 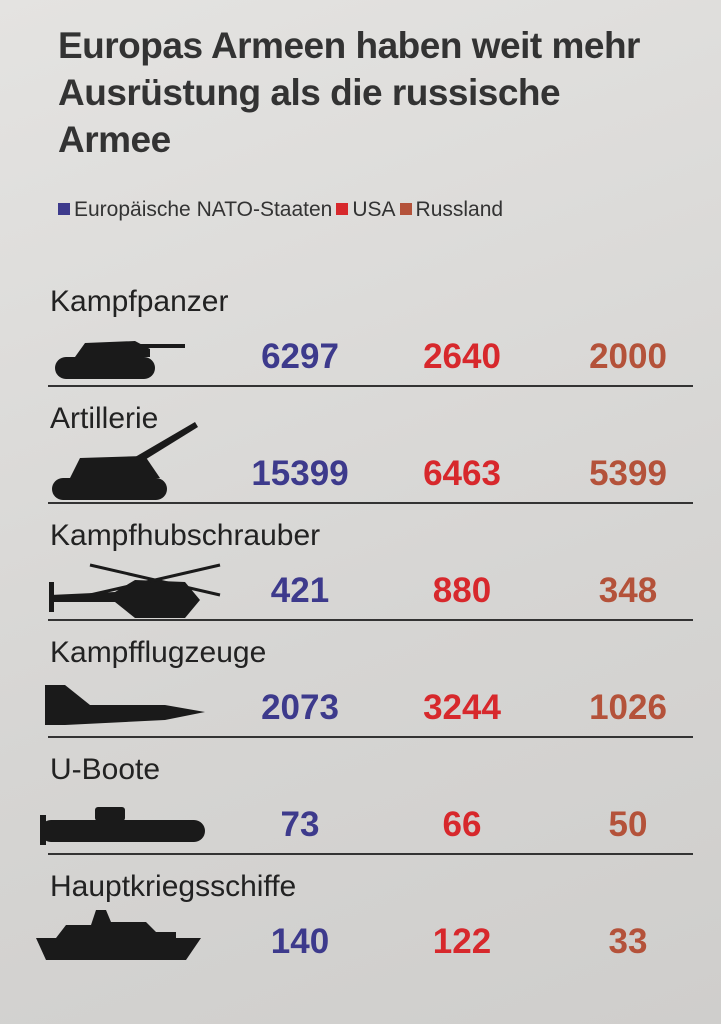 I want to click on value: 6463, so click(x=462, y=473).